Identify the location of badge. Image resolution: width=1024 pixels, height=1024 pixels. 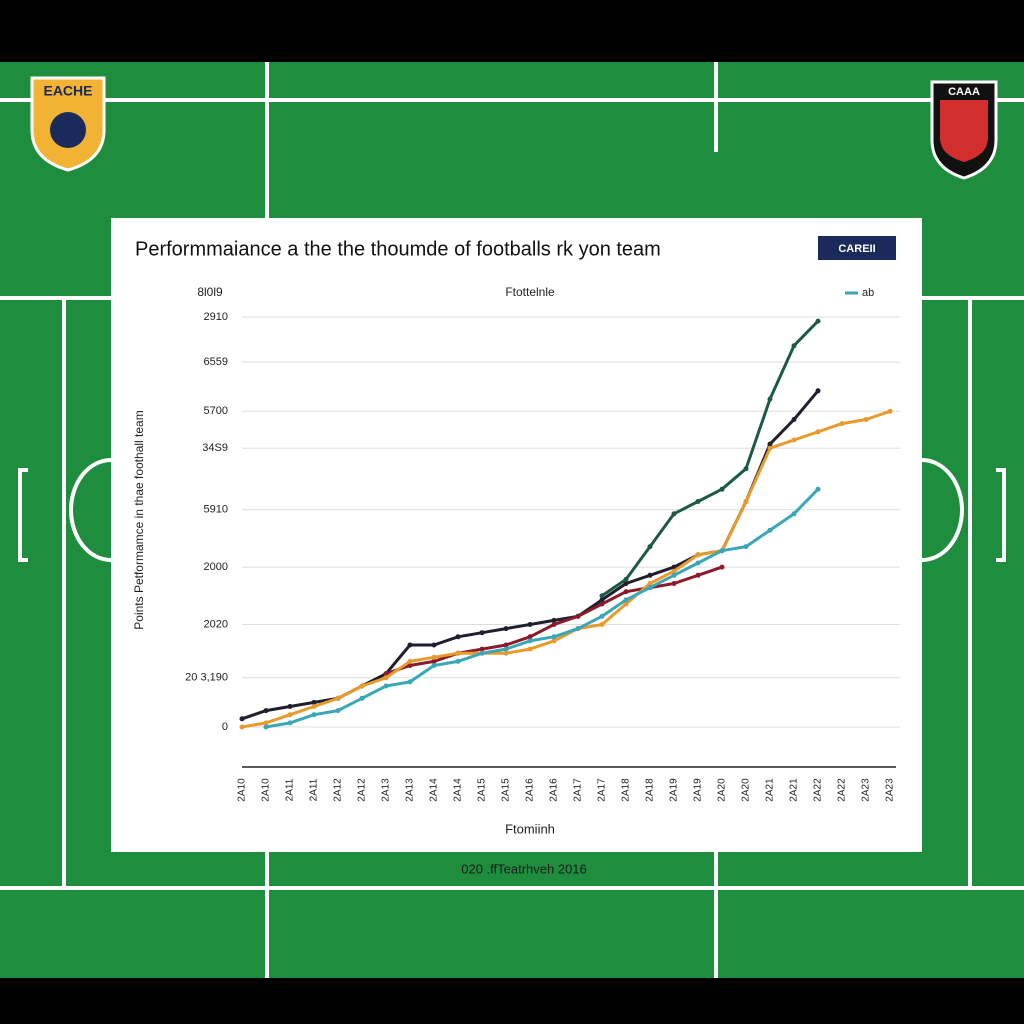
(857, 248).